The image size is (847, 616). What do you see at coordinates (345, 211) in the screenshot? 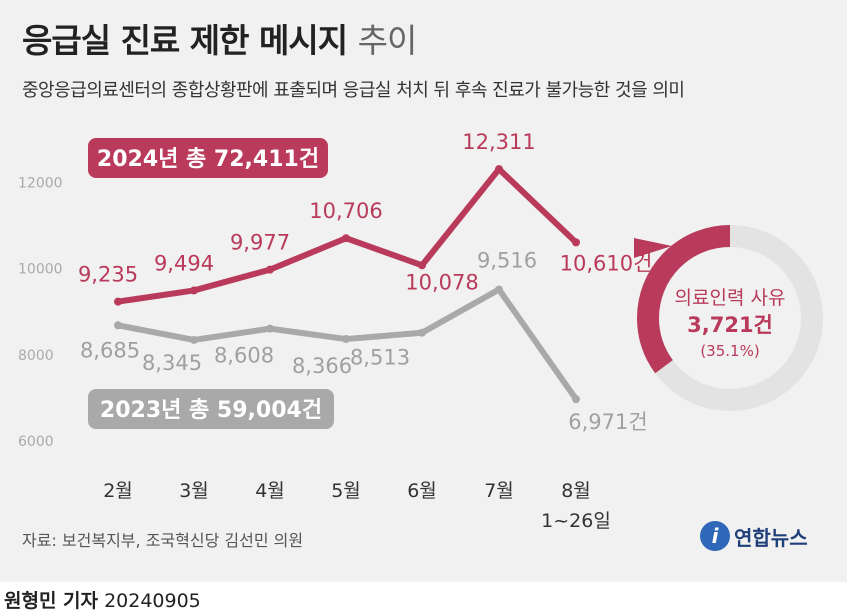
I see `data-label: 10,706` at bounding box center [345, 211].